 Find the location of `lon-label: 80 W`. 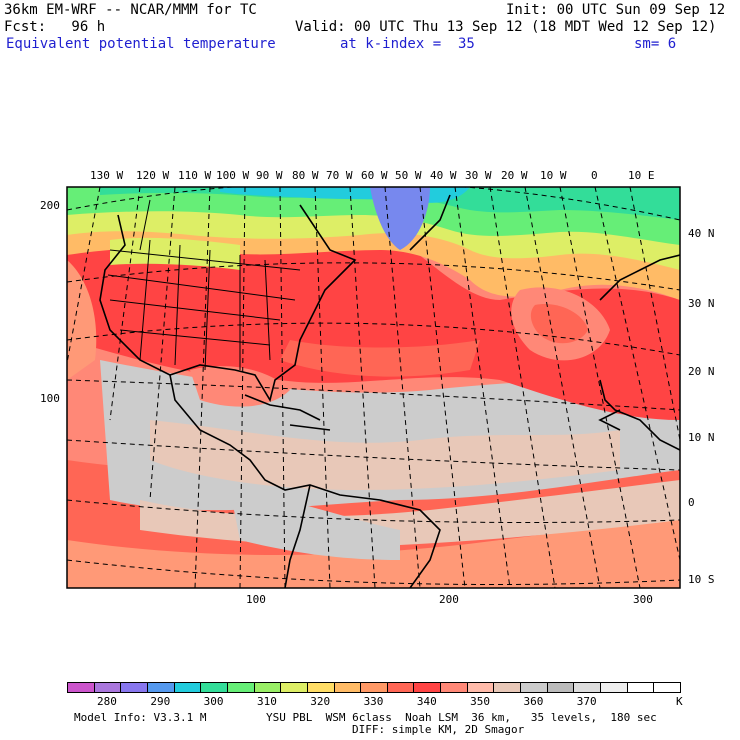

lon-label: 80 W is located at coordinates (305, 175).